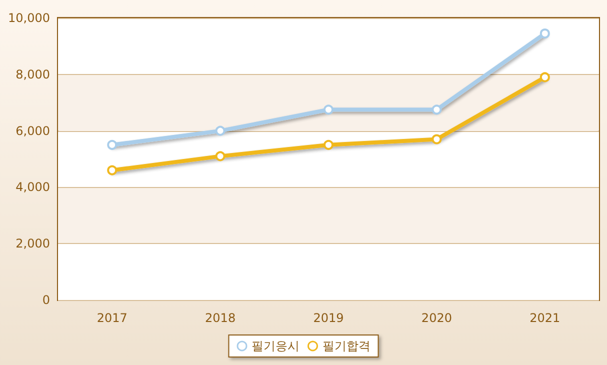  I want to click on y-tick-label: 4,000, so click(33, 187).